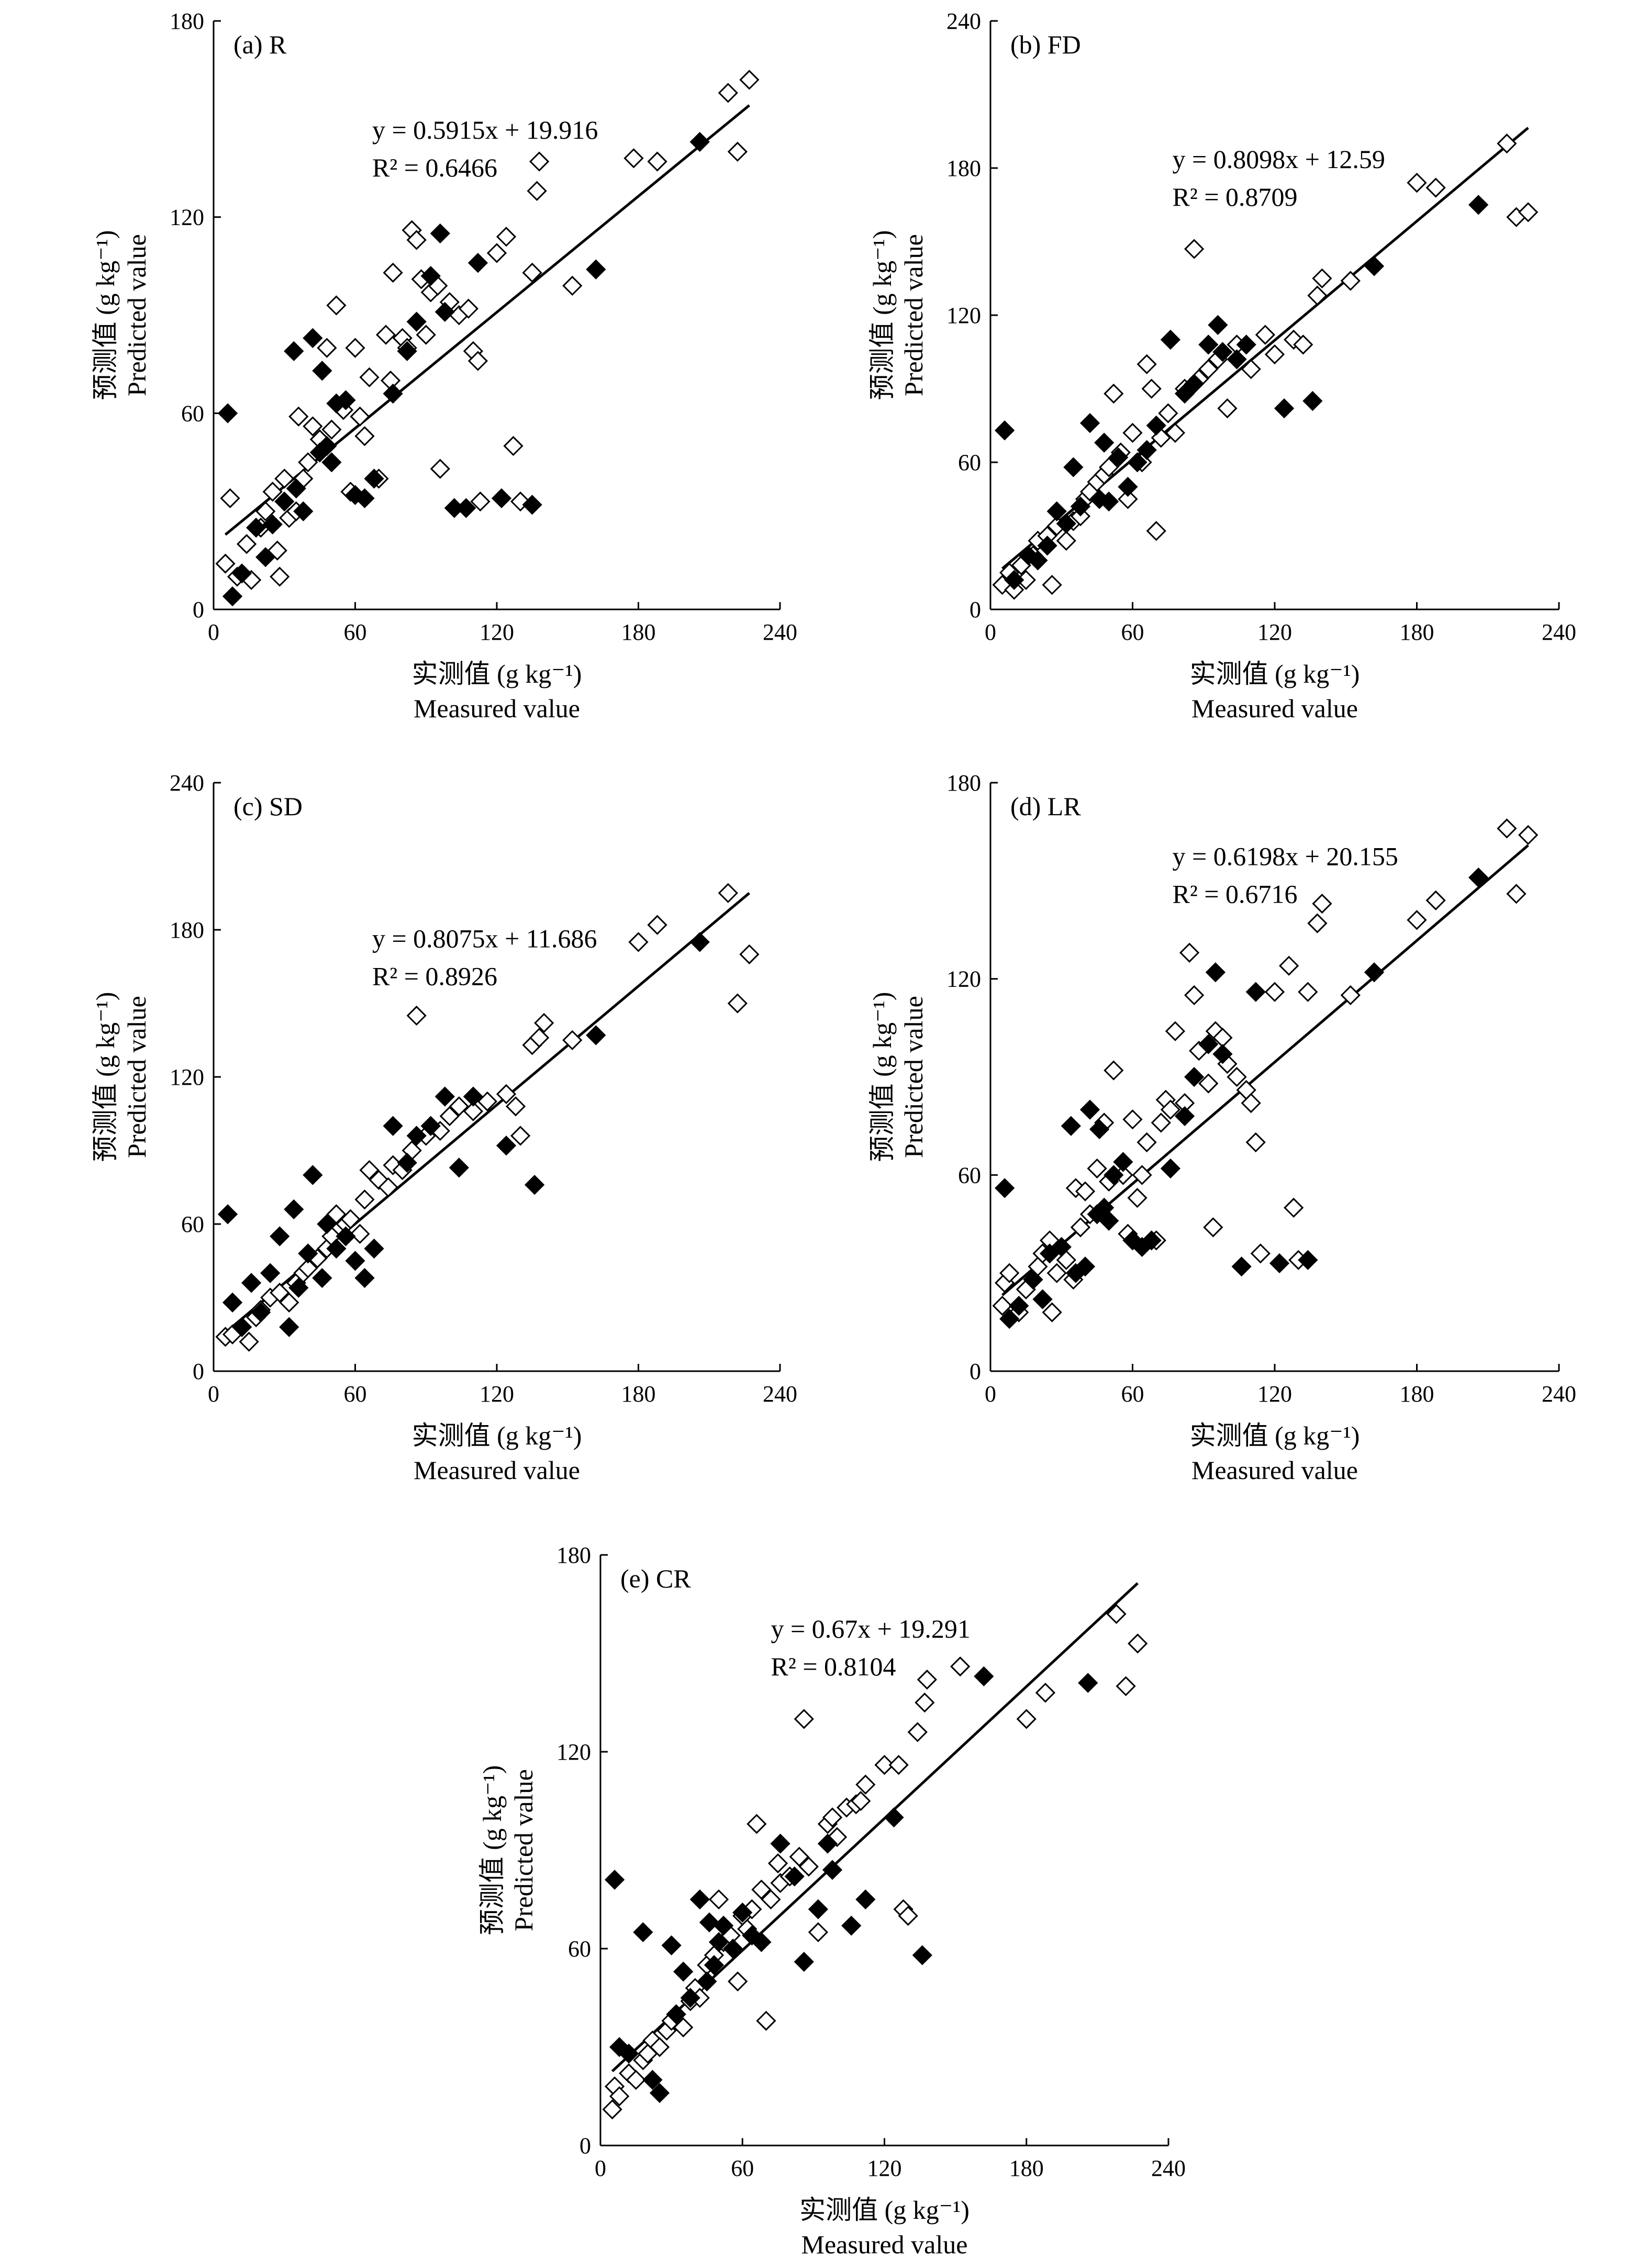  What do you see at coordinates (1026, 2168) in the screenshot?
I see `x-tick-label: 180` at bounding box center [1026, 2168].